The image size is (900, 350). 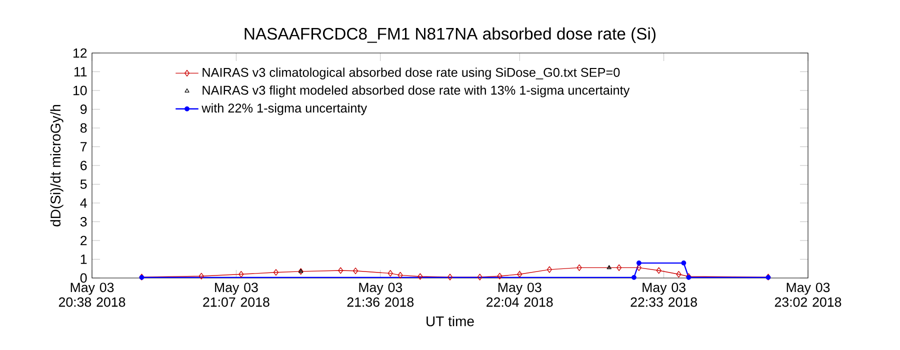 What do you see at coordinates (236, 294) in the screenshot?
I see `x-tick-label: May 03 21:07 2018` at bounding box center [236, 294].